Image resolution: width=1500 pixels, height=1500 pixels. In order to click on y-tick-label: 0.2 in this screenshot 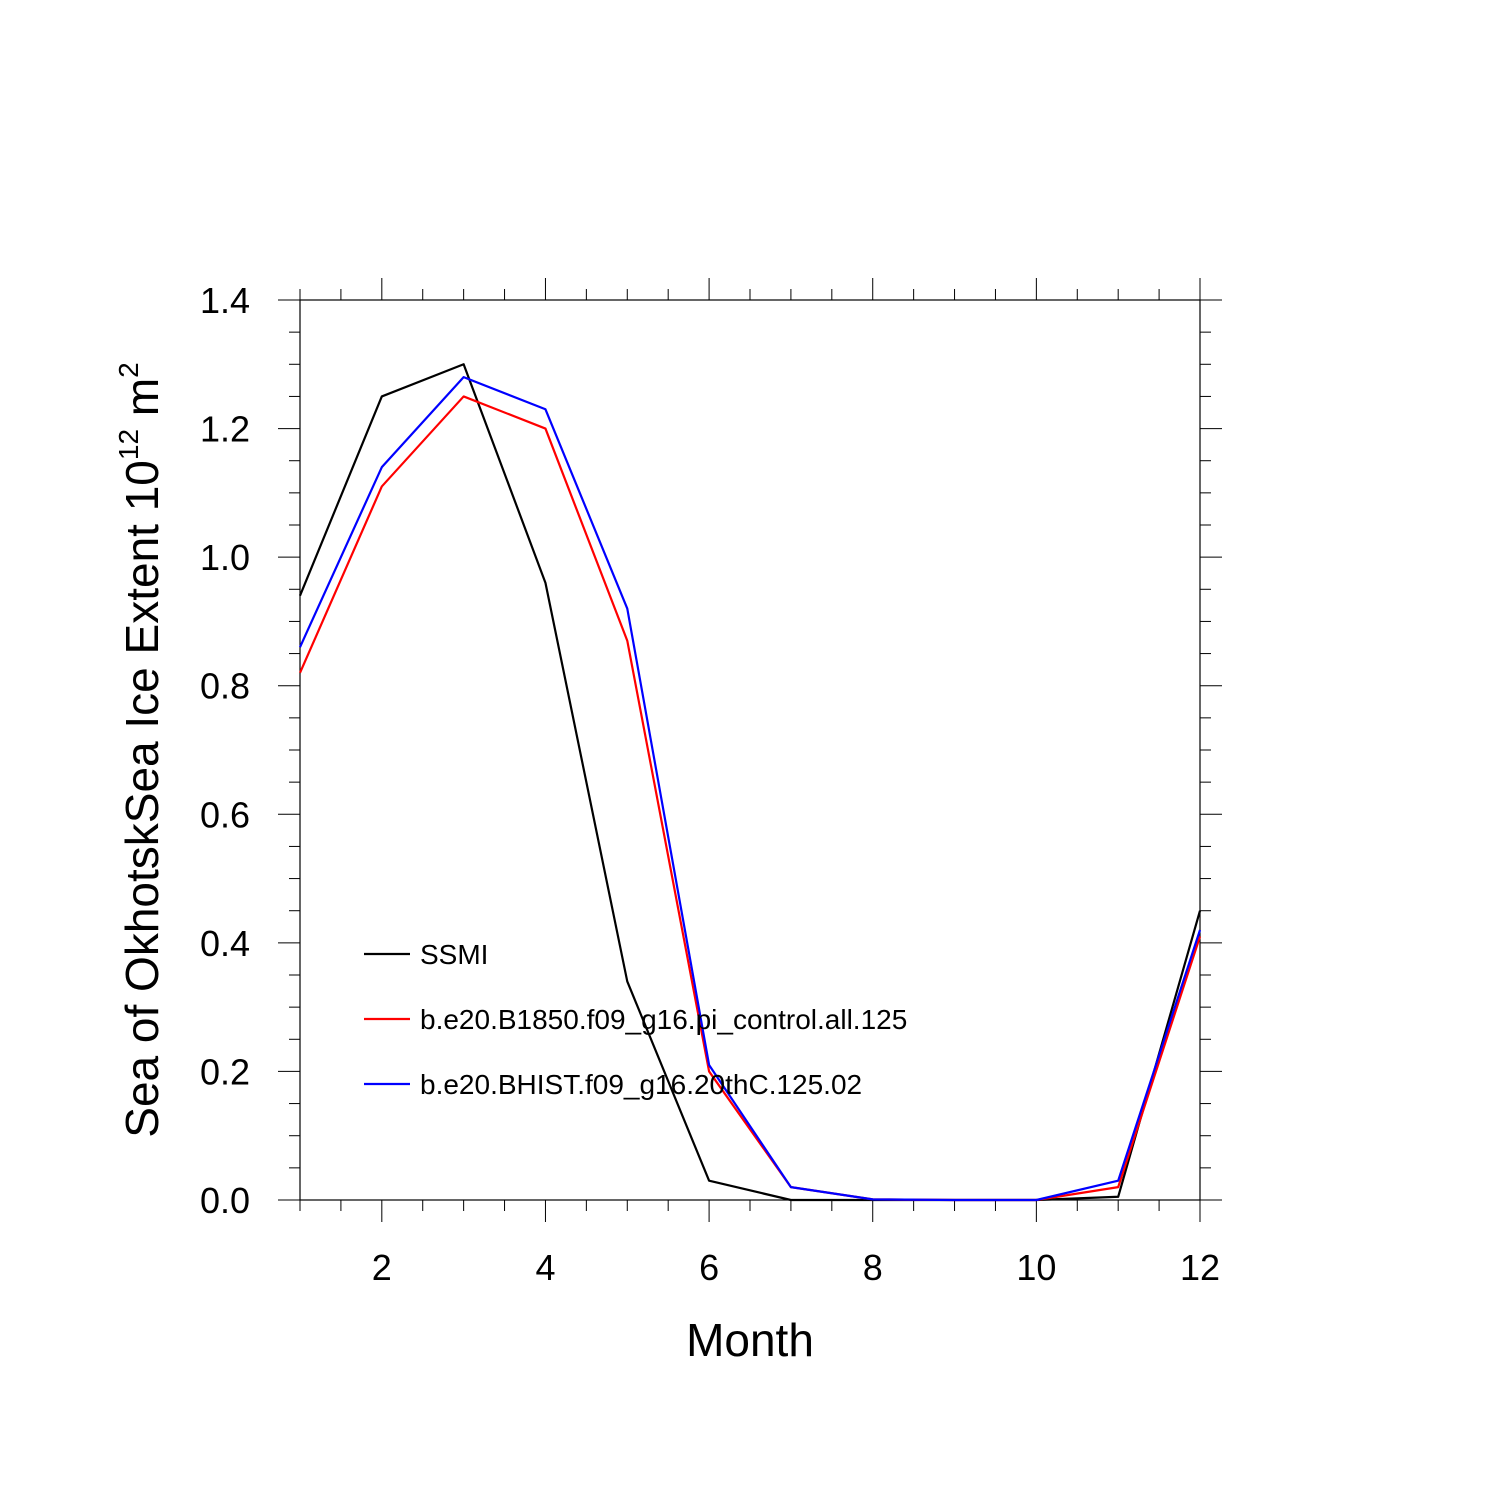, I will do `click(225, 1071)`.